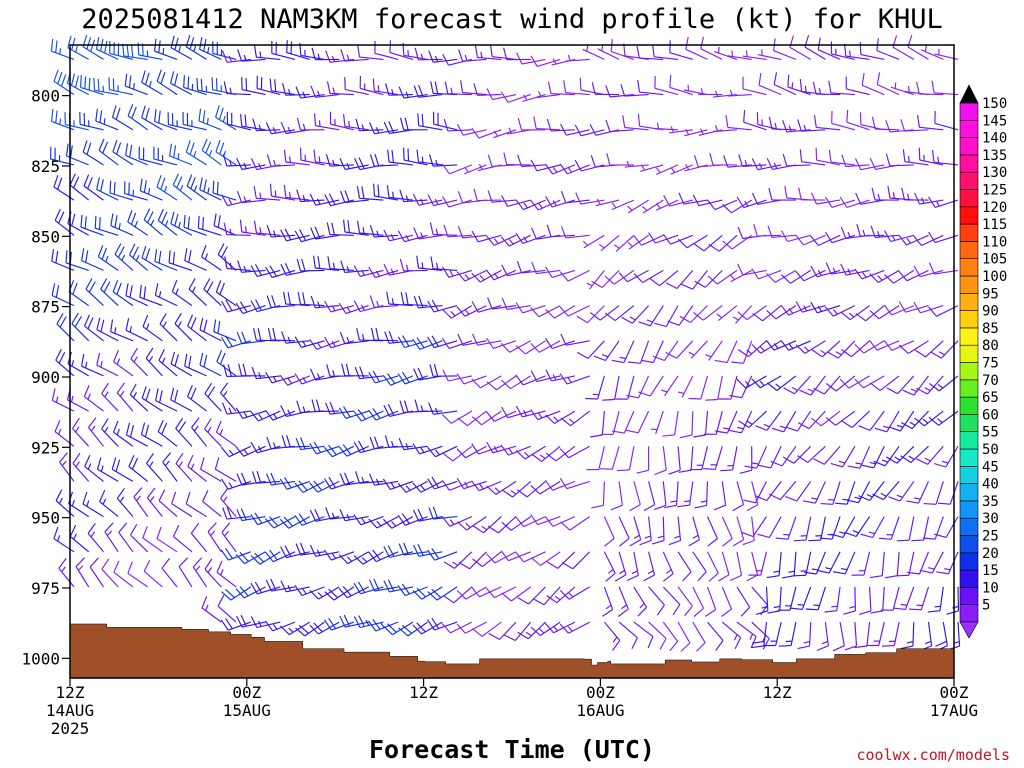 This screenshot has height=768, width=1024. I want to click on credit-link: coolwx.com/models, so click(933, 755).